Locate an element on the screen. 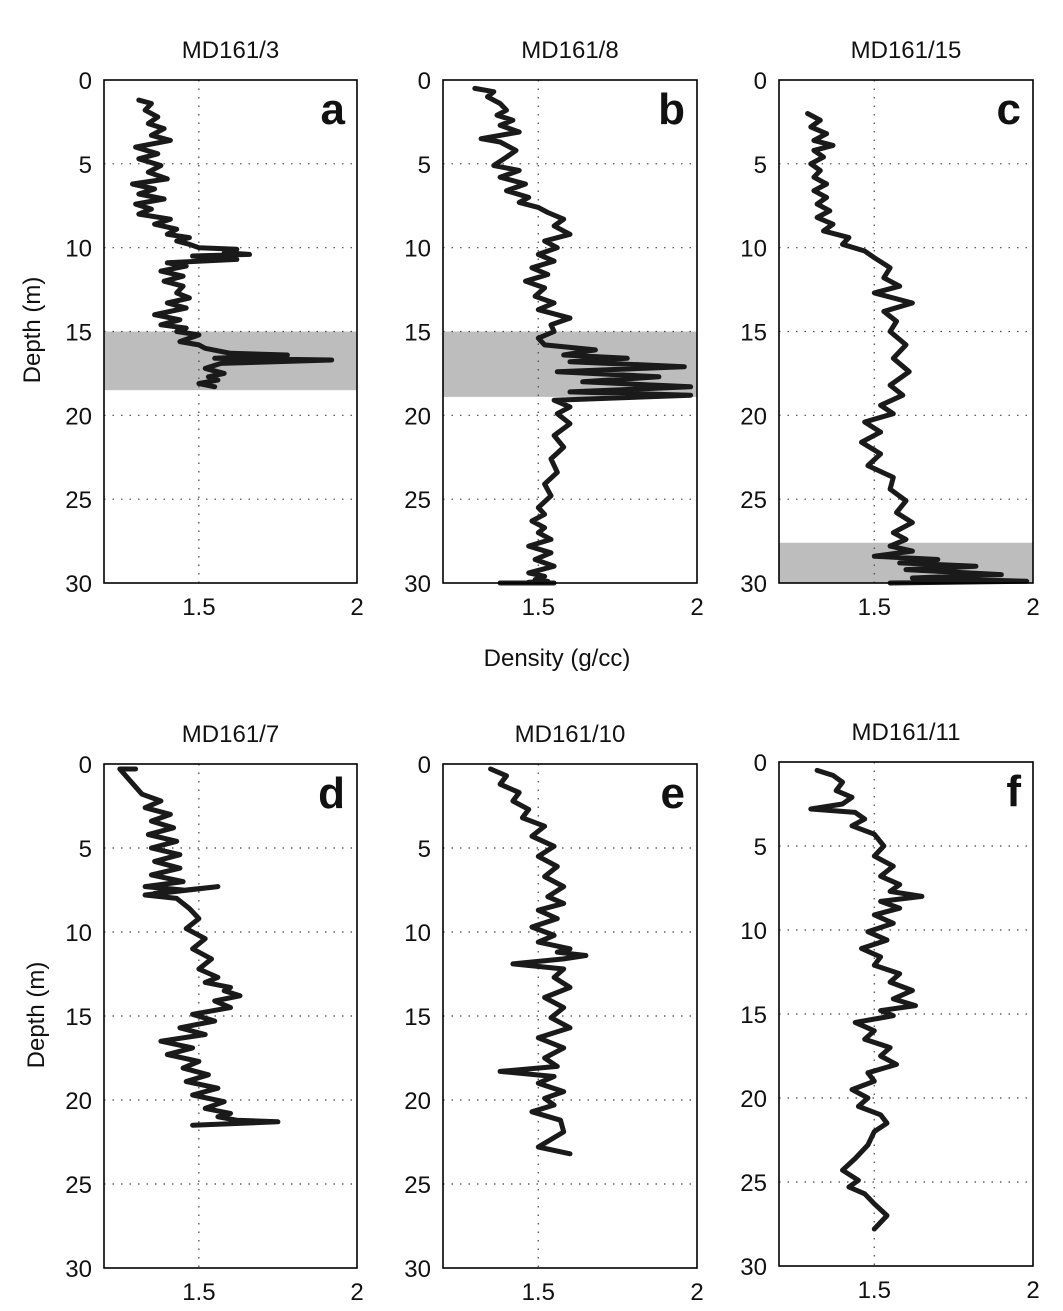  y-axis-label-bottom: Depth (m) is located at coordinates (36, 1015).